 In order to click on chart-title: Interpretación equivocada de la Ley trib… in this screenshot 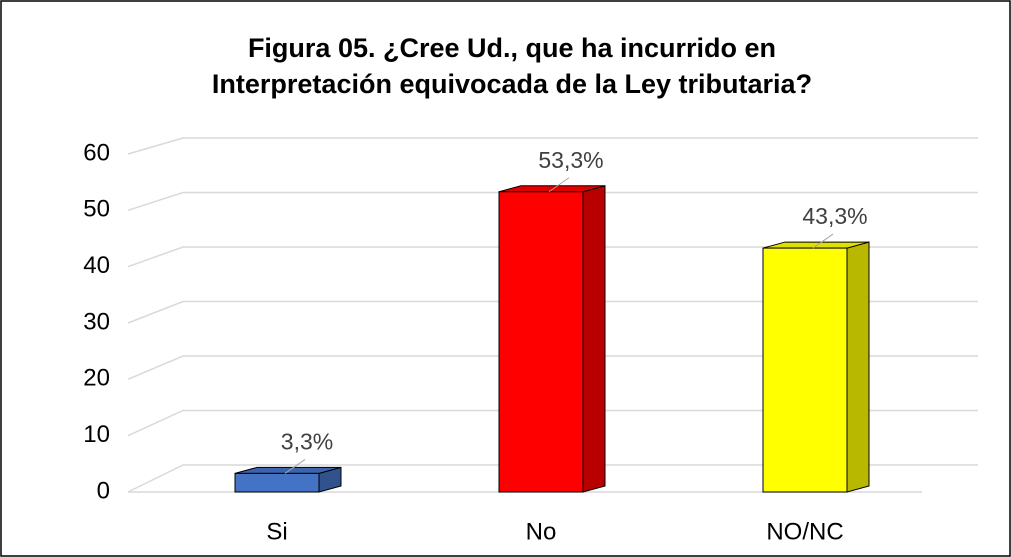, I will do `click(512, 84)`.